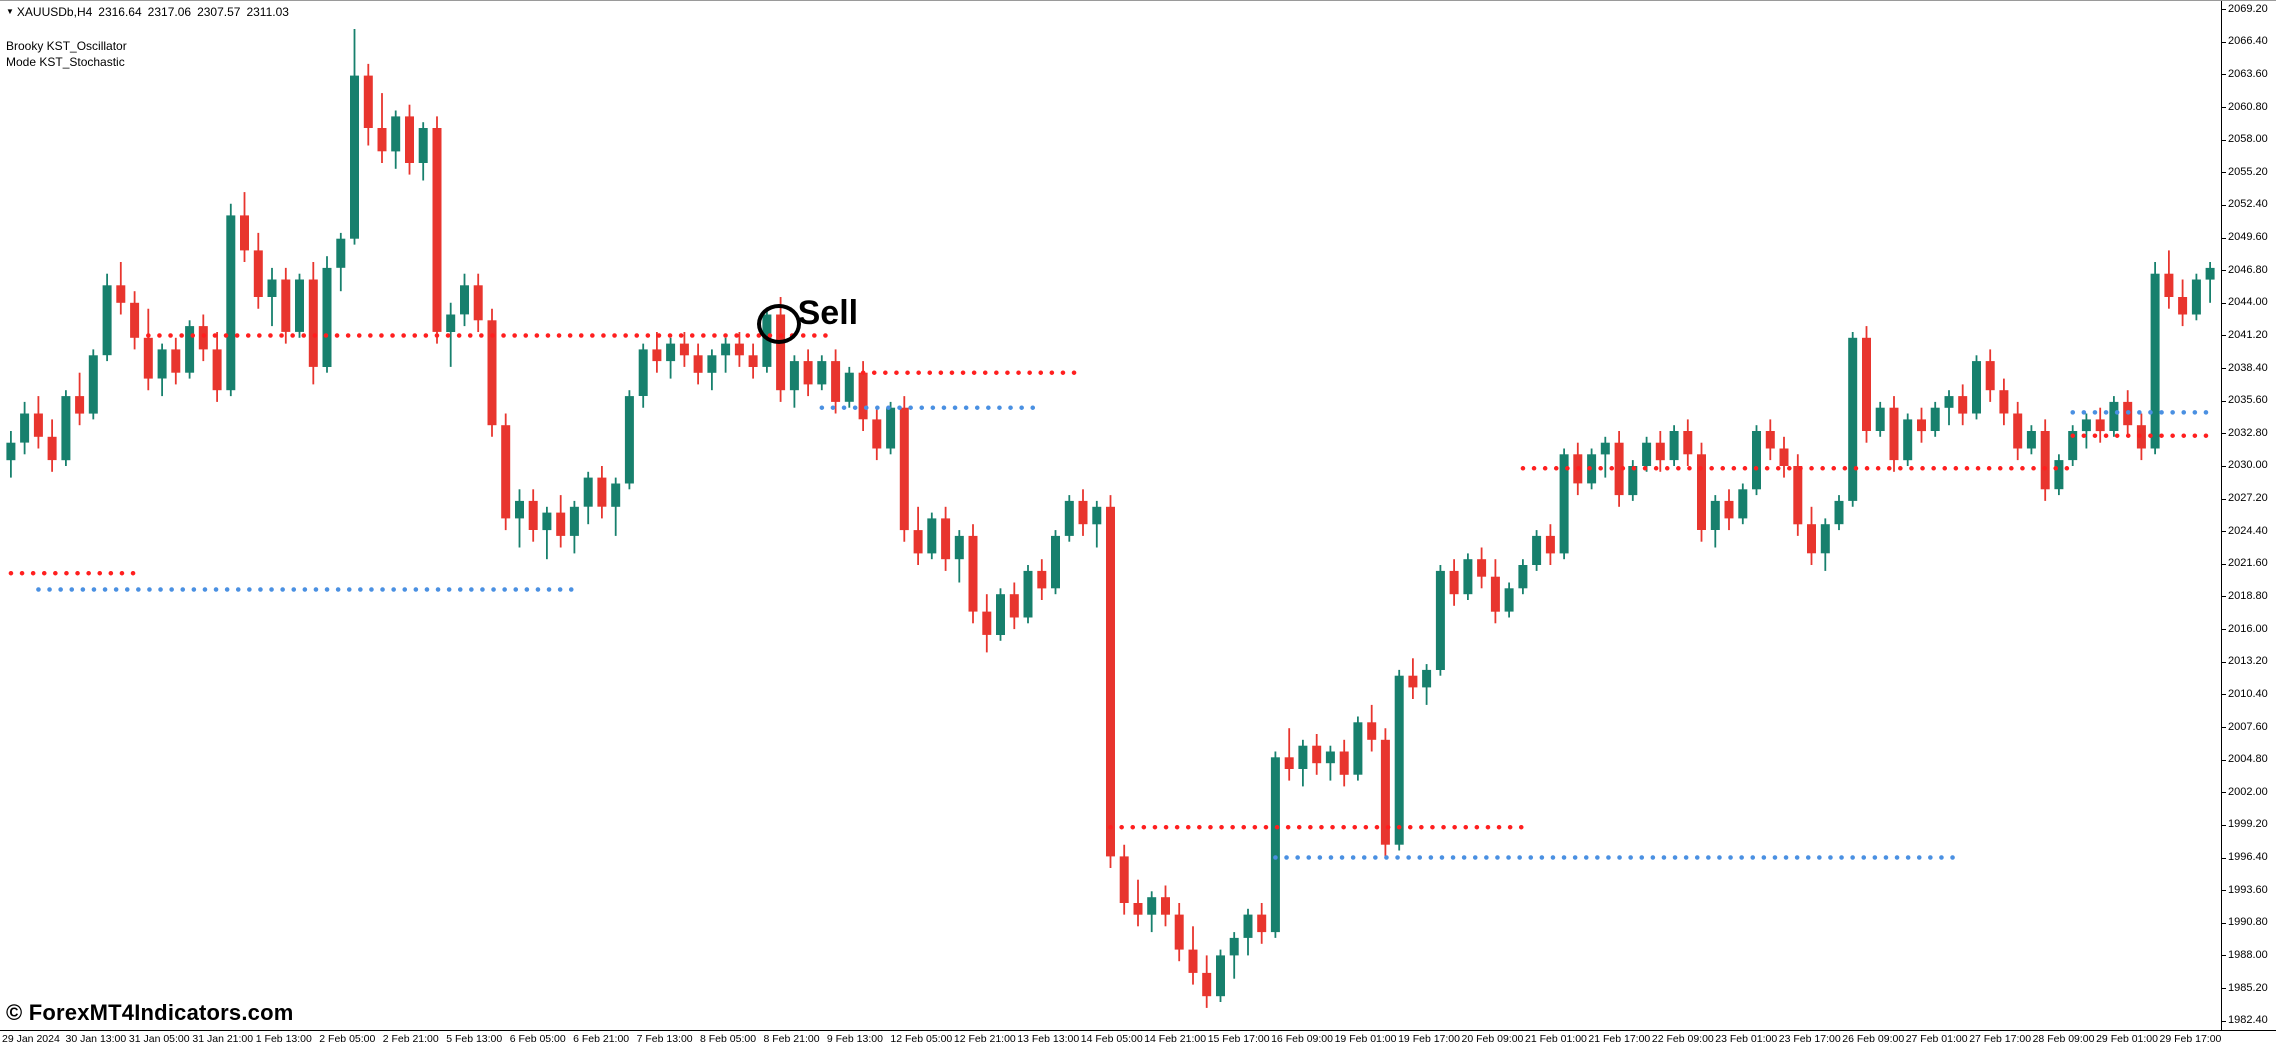  I want to click on price-tick-label: 2060.80, so click(2248, 106).